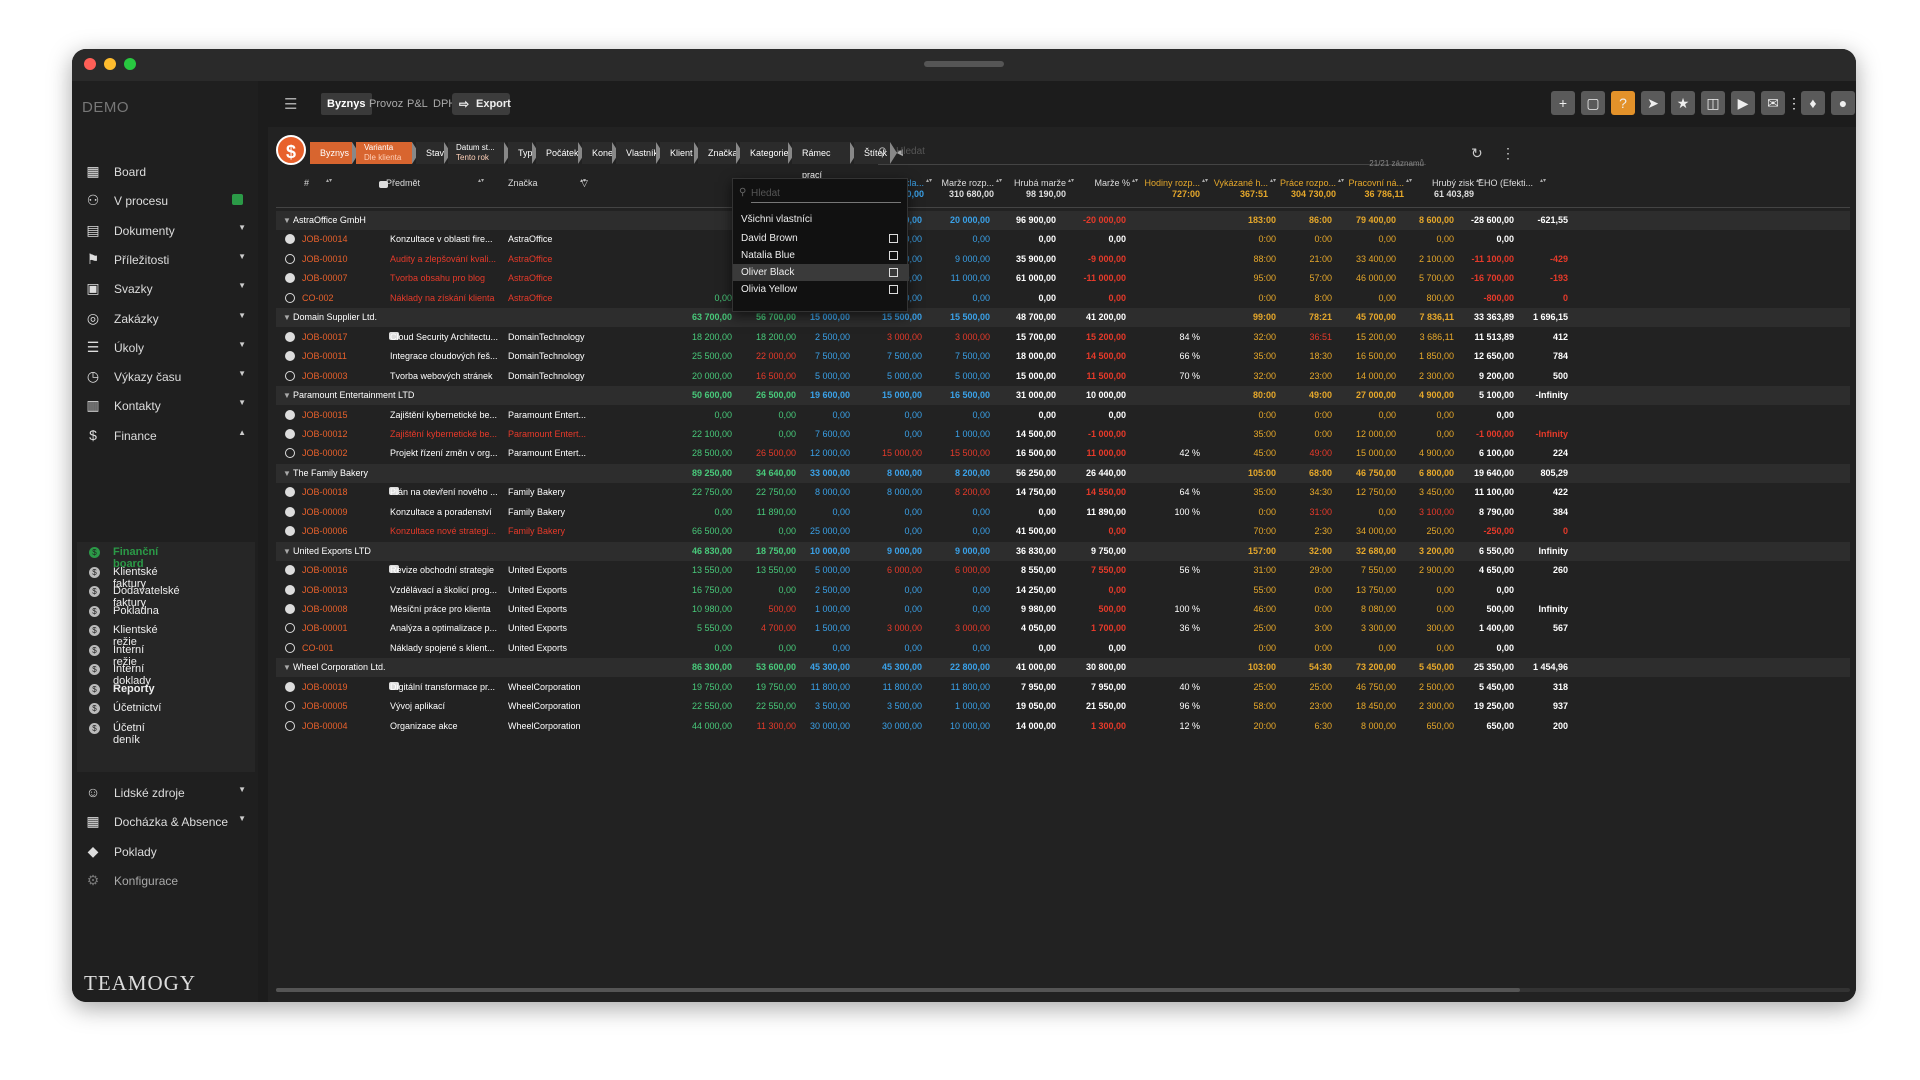 This screenshot has width=1920, height=1080. What do you see at coordinates (325, 278) in the screenshot?
I see `job-id: JOB-00007` at bounding box center [325, 278].